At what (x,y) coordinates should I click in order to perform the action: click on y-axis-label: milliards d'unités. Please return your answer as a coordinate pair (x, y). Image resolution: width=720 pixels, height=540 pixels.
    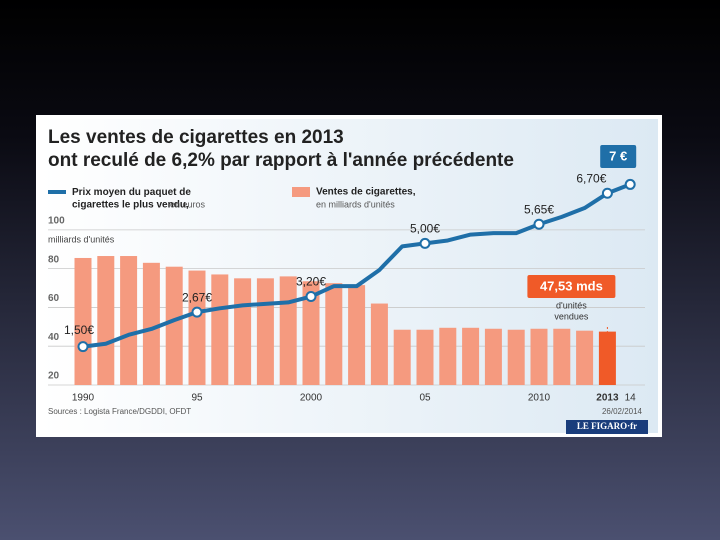
    Looking at the image, I should click on (81, 239).